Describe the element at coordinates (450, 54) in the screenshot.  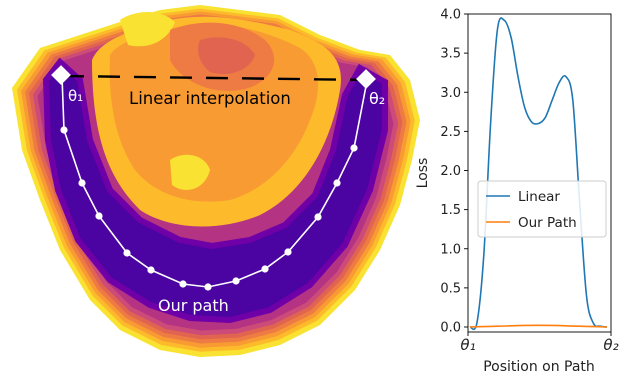
I see `y-tick-label: 3.5` at that location.